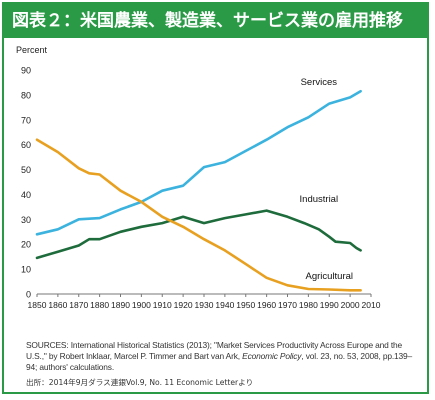  I want to click on x-tick-label: 1950, so click(245, 305).